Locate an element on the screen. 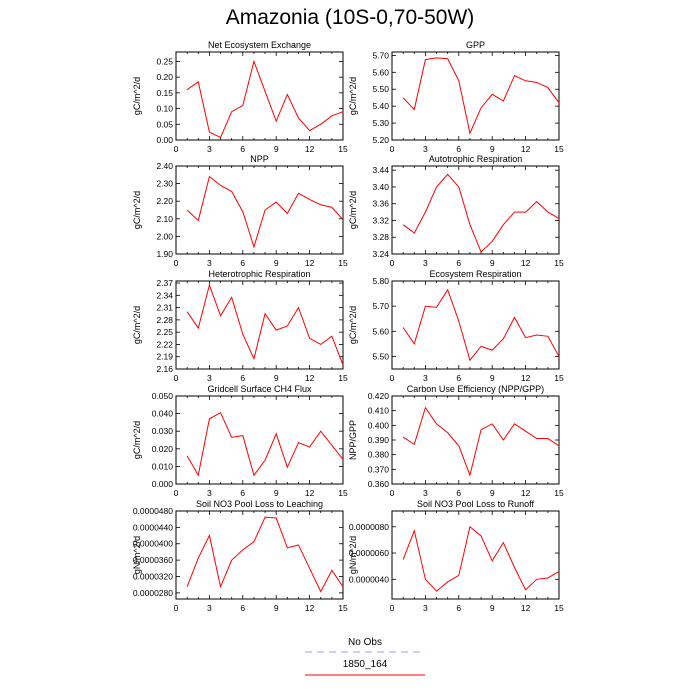 The width and height of the screenshot is (700, 700). panel-2-xtick-label: 3 is located at coordinates (425, 149).